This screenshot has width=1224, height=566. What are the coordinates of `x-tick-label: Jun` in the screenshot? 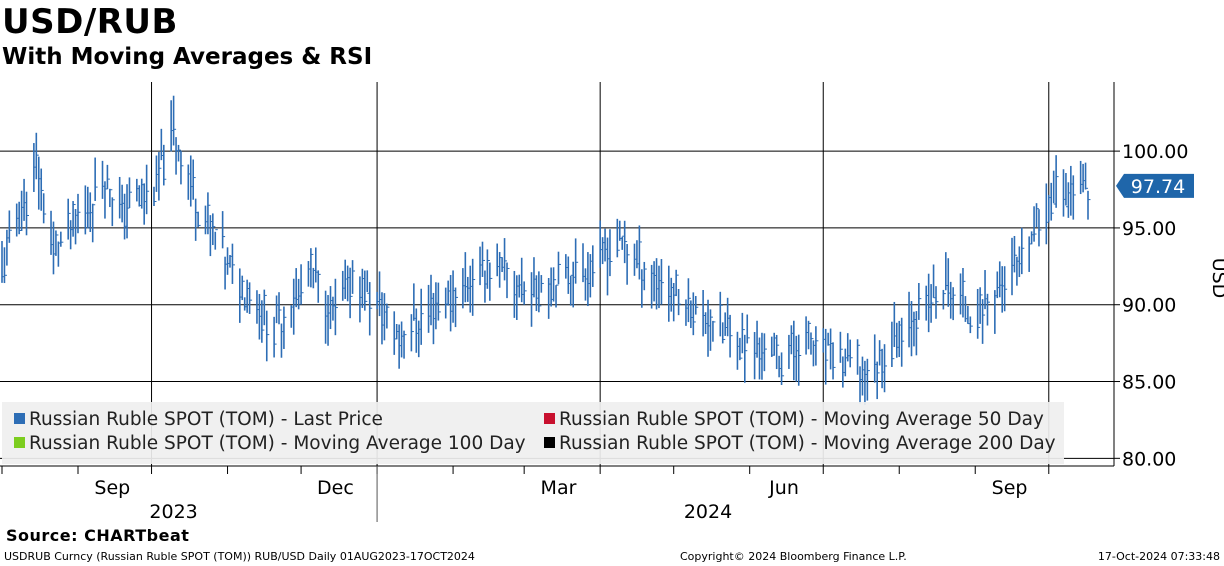 It's located at (783, 488).